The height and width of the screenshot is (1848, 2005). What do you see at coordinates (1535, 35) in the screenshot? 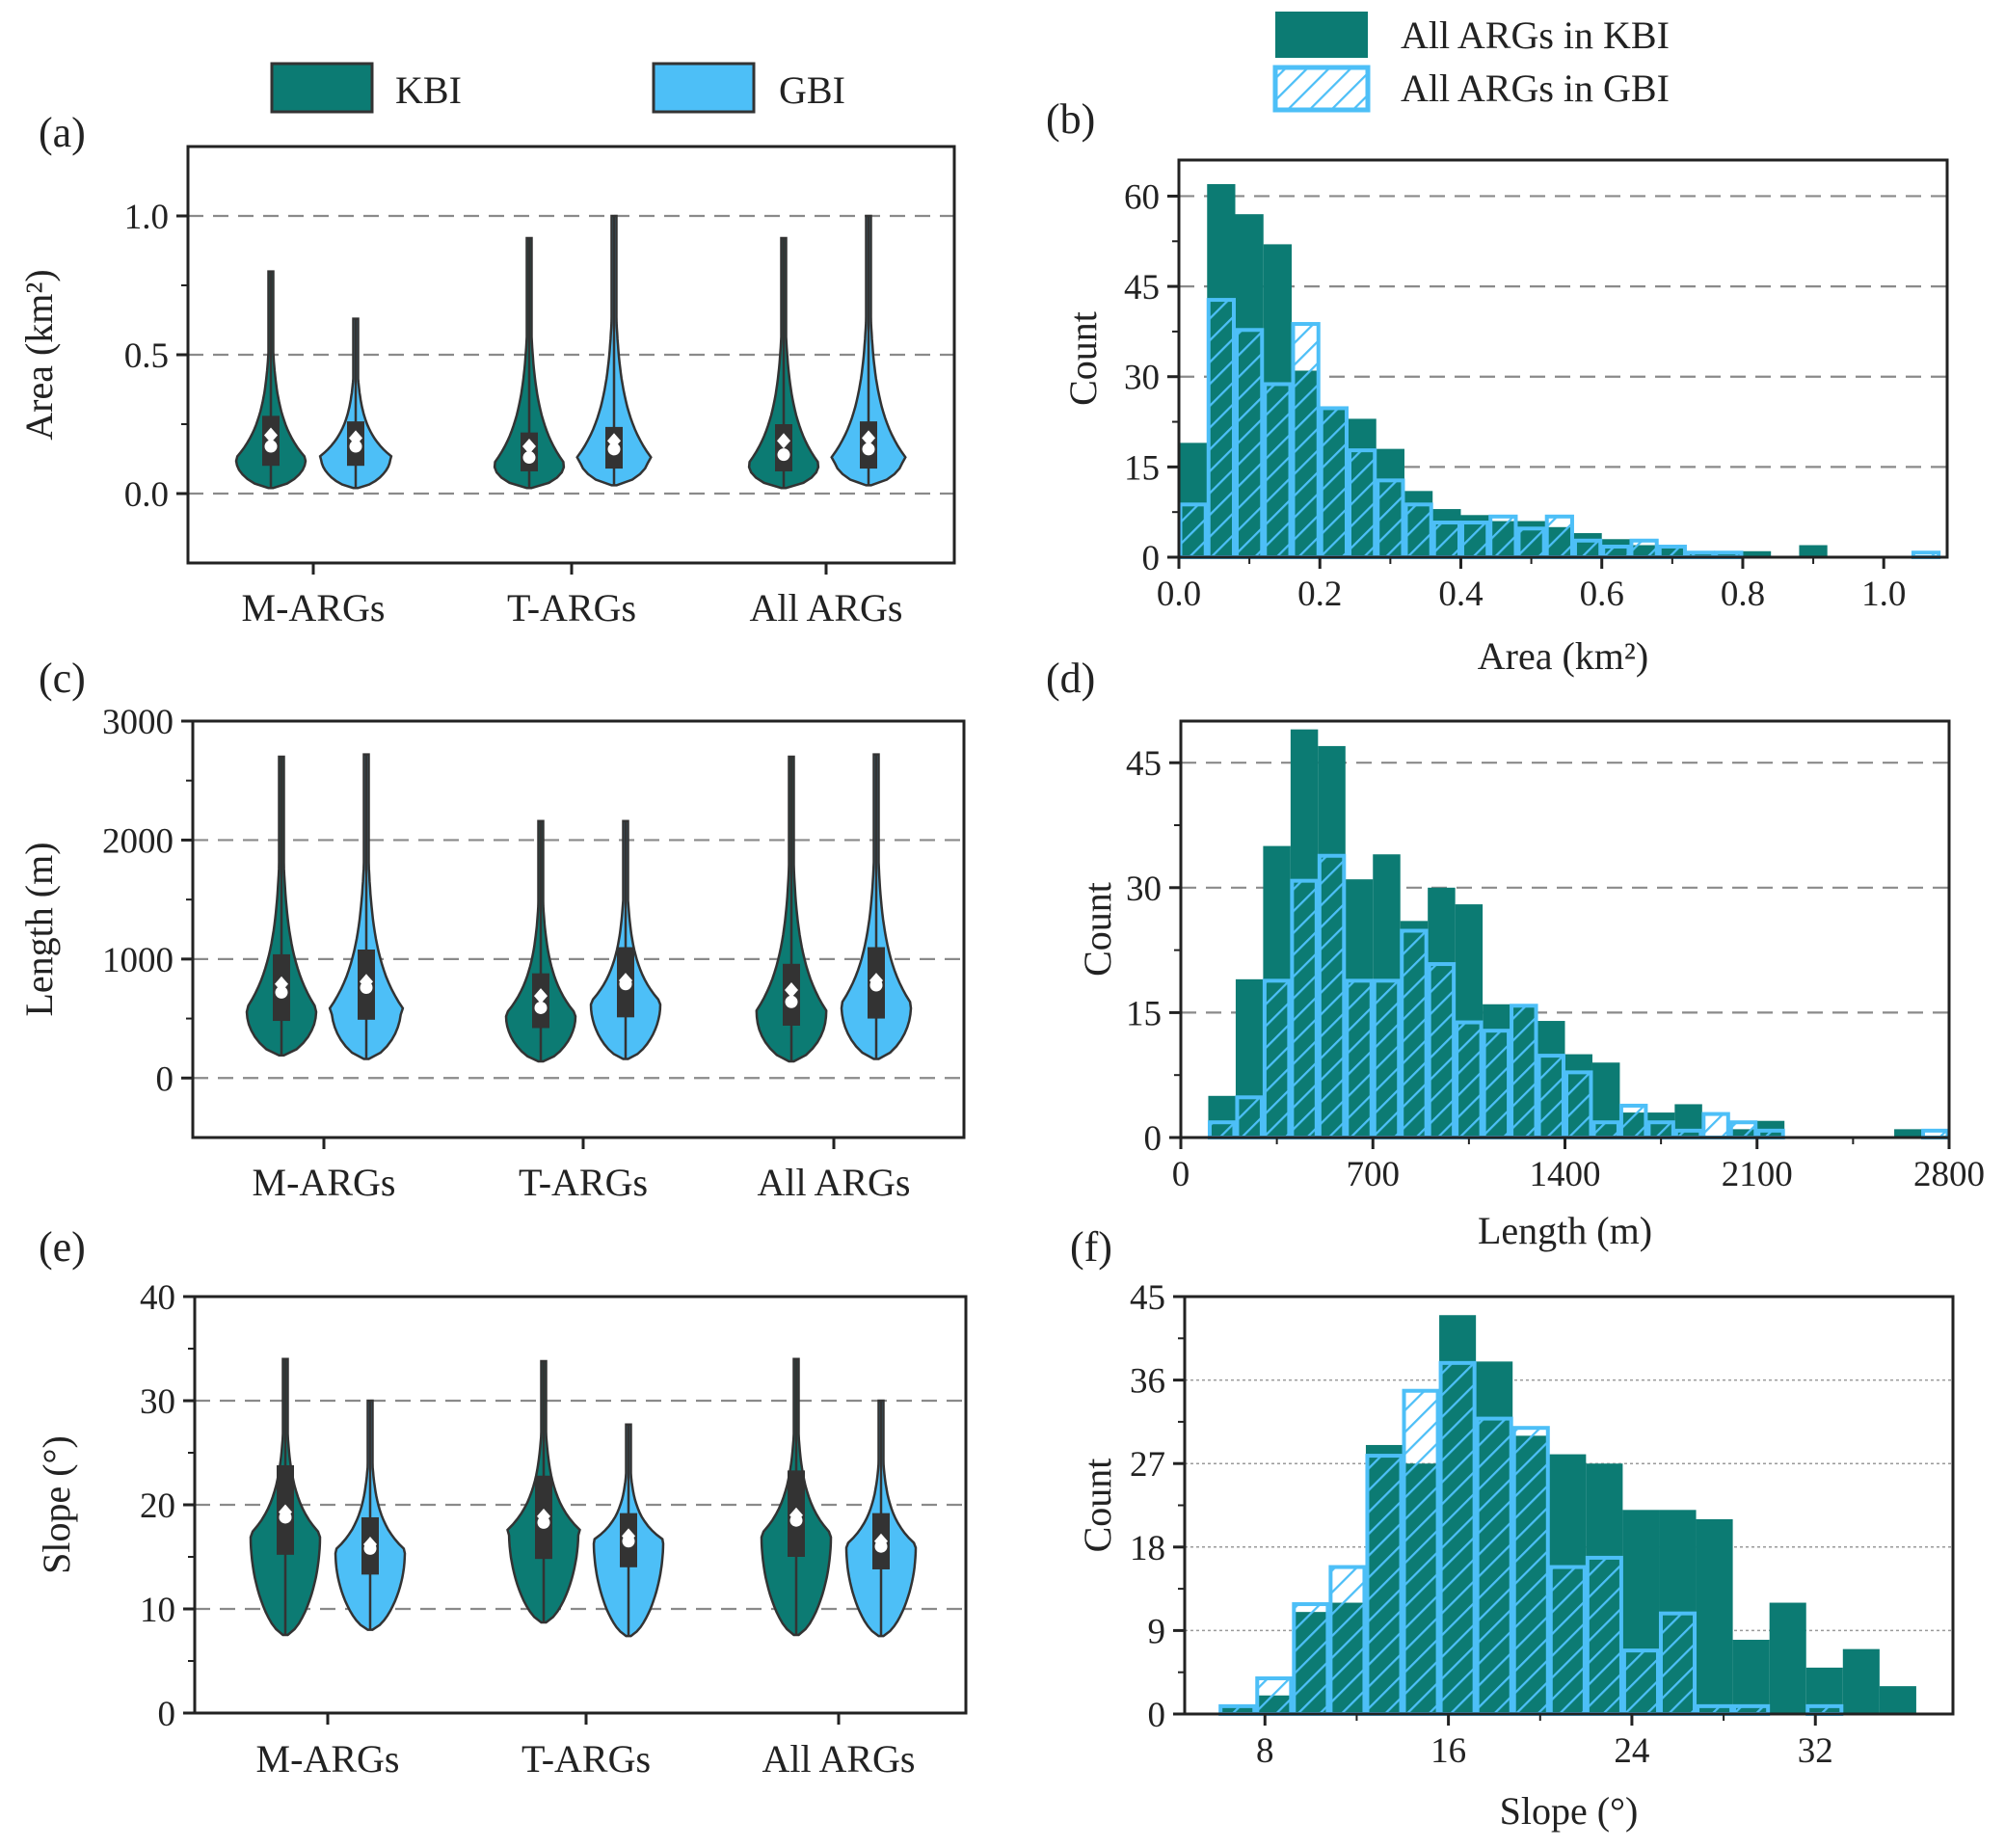
I see `legend-kbi-hist-label: All ARGs in KBI` at bounding box center [1535, 35].